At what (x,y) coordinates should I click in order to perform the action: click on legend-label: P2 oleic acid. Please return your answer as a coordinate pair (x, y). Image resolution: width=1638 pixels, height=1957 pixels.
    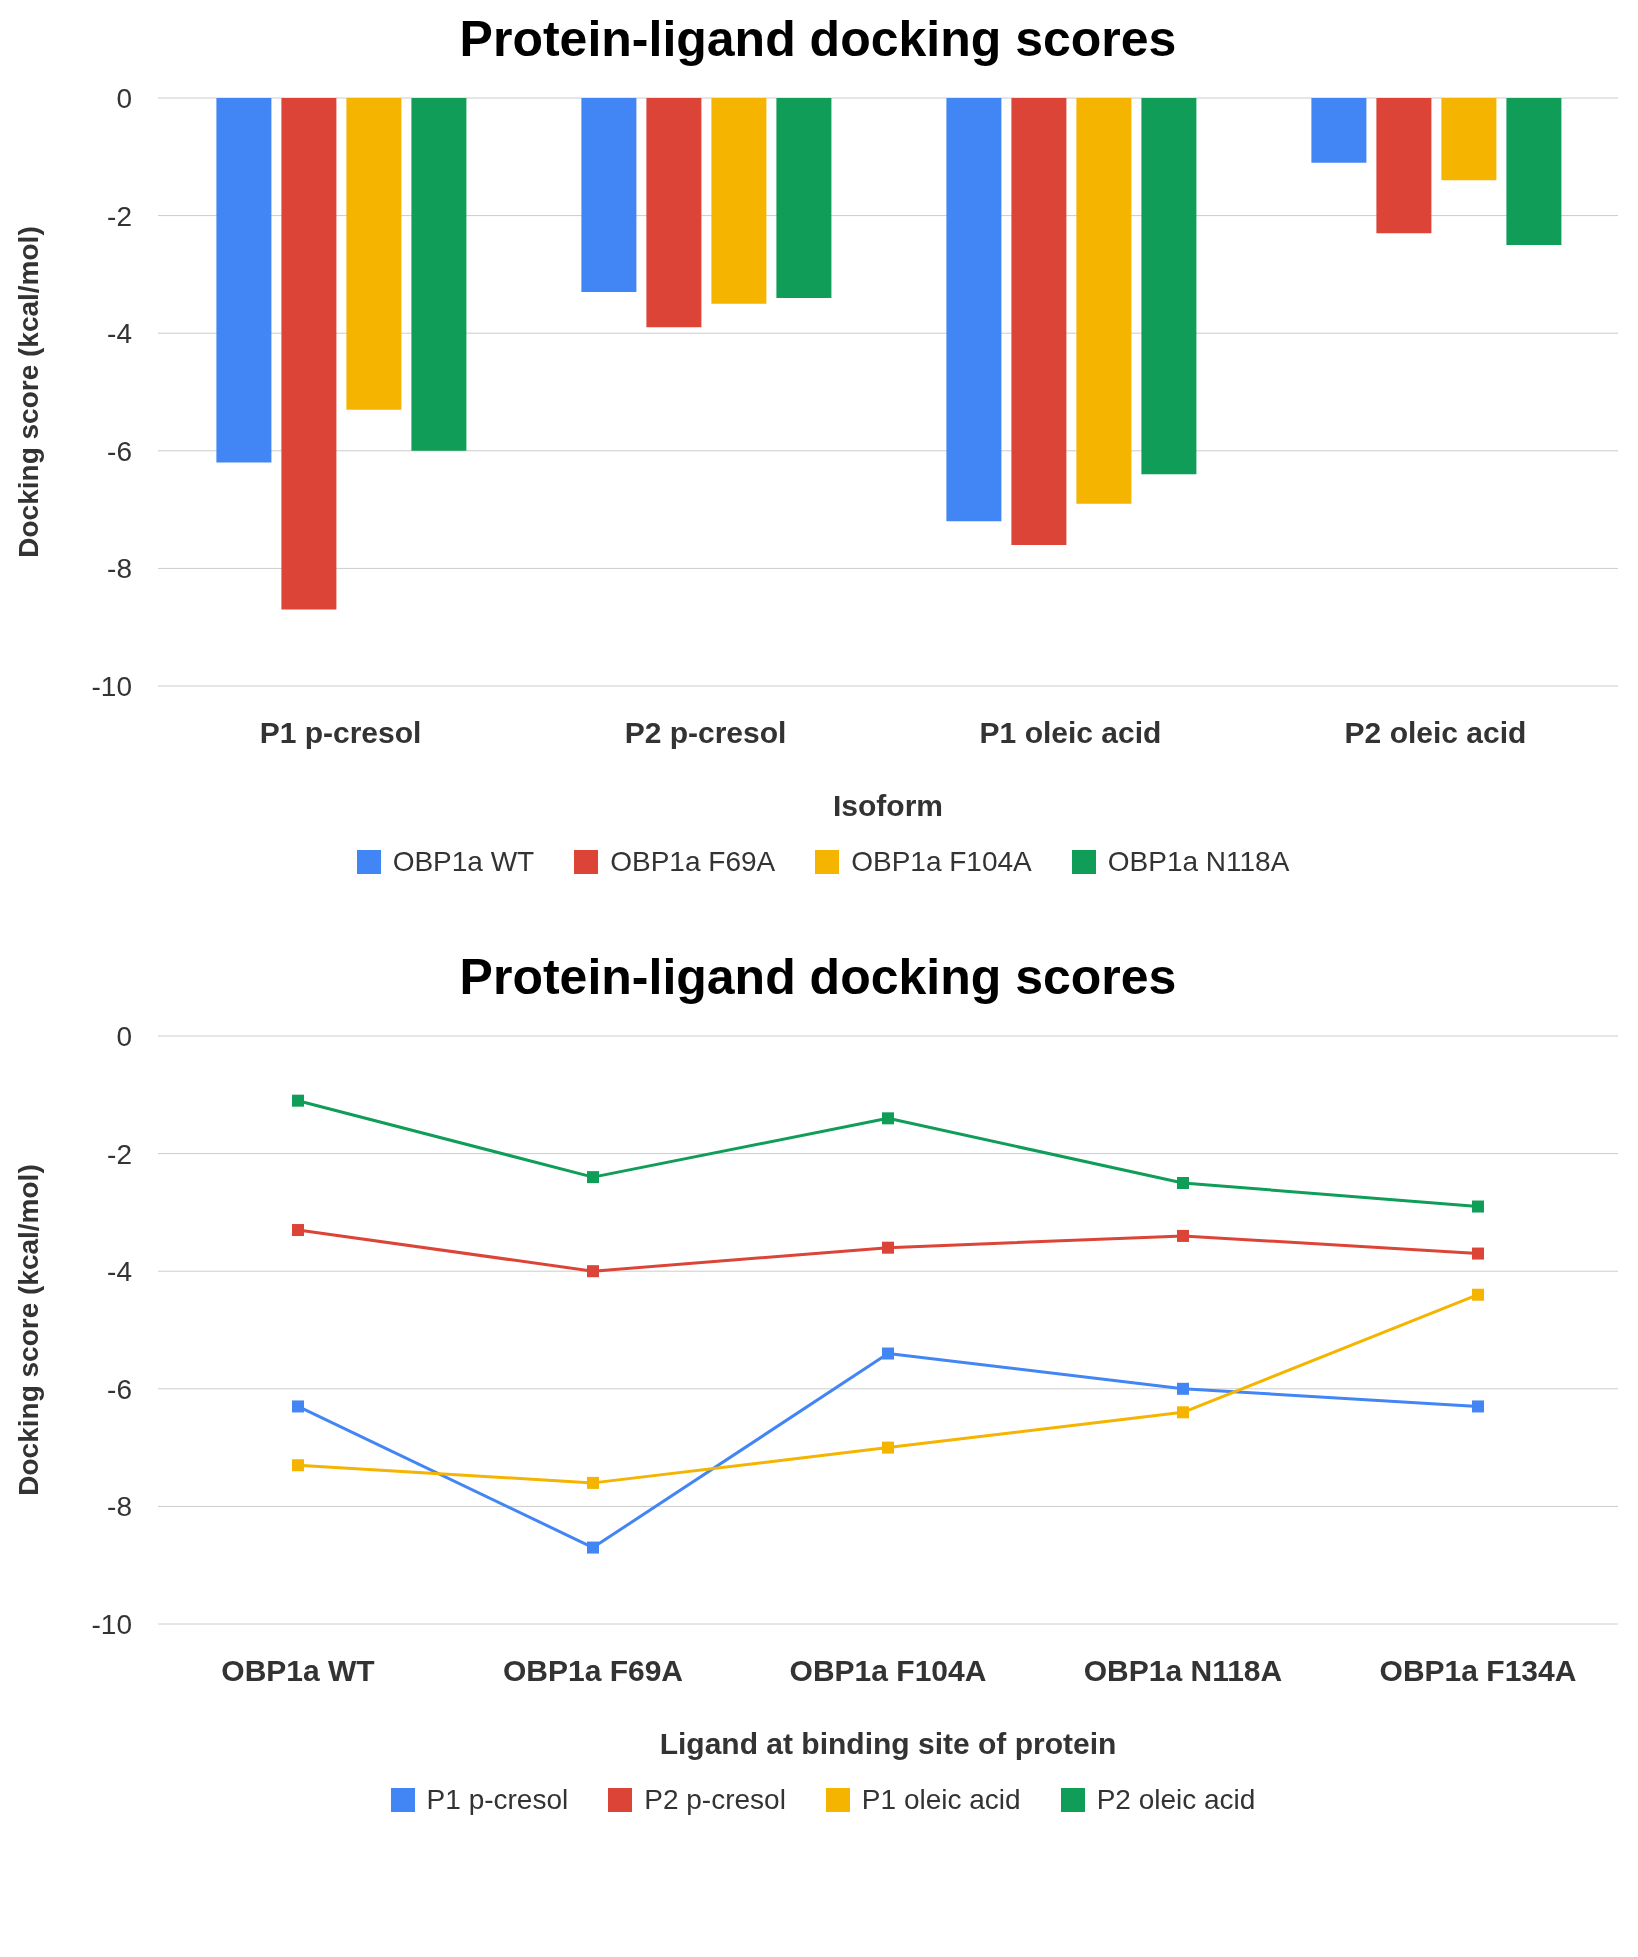
    Looking at the image, I should click on (1176, 1800).